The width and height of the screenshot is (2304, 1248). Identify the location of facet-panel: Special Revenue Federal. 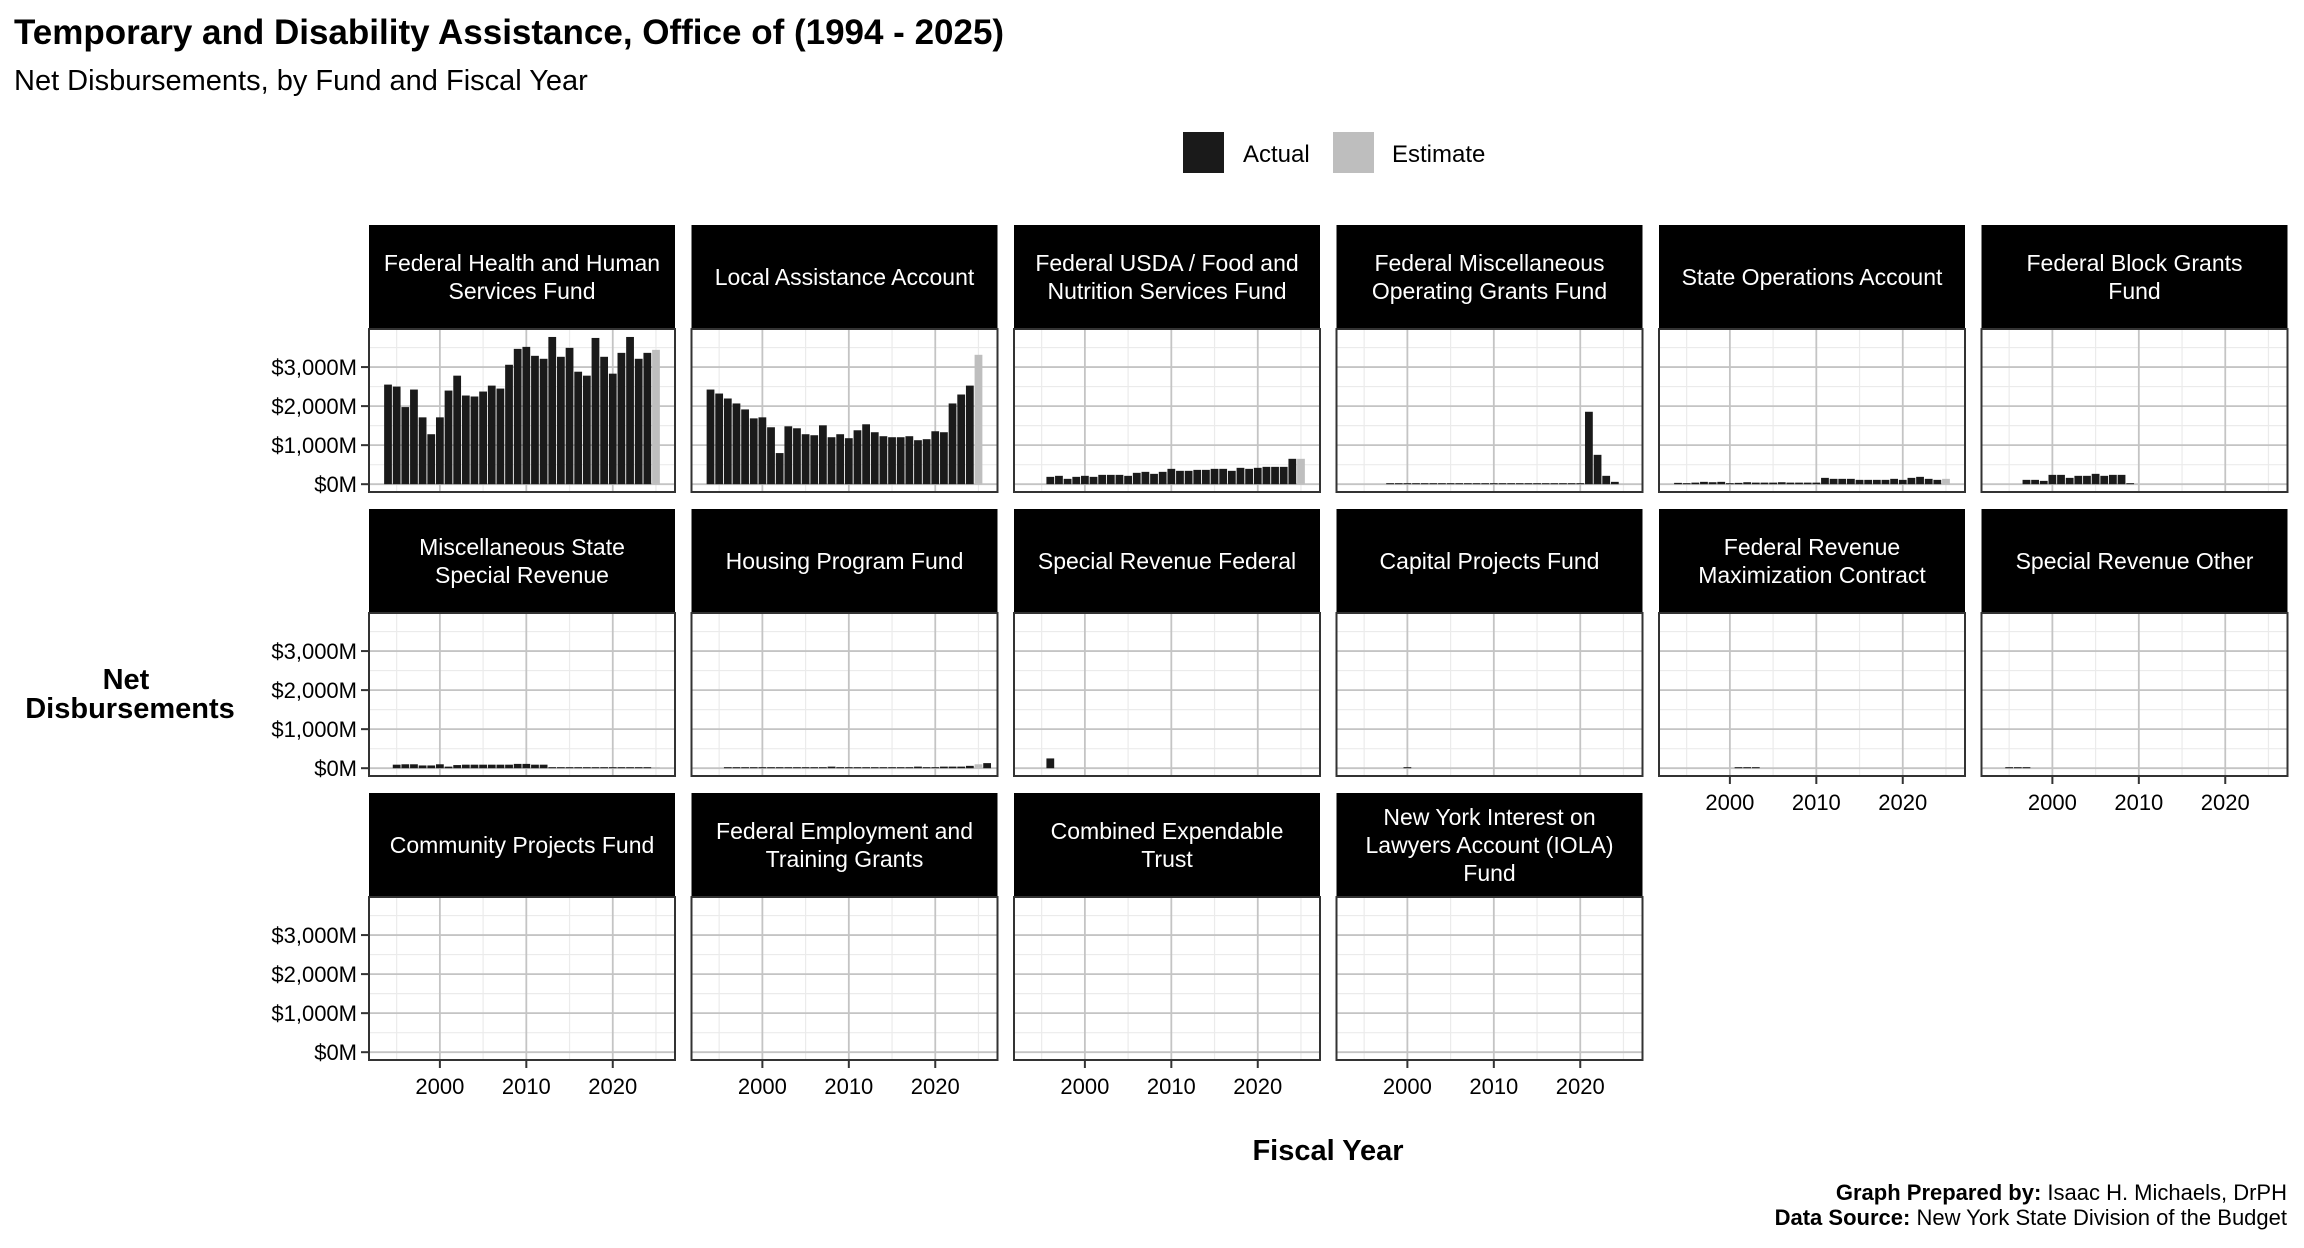
(1167, 643).